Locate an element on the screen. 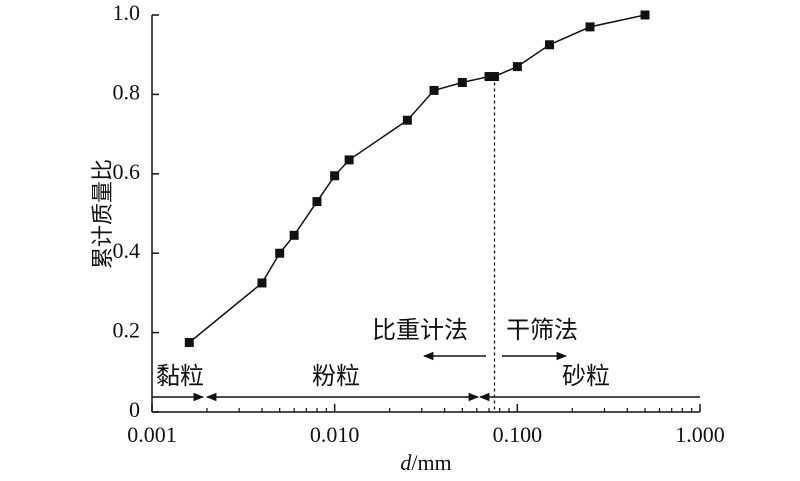  y-tick-label: 0.8 is located at coordinates (127, 91).